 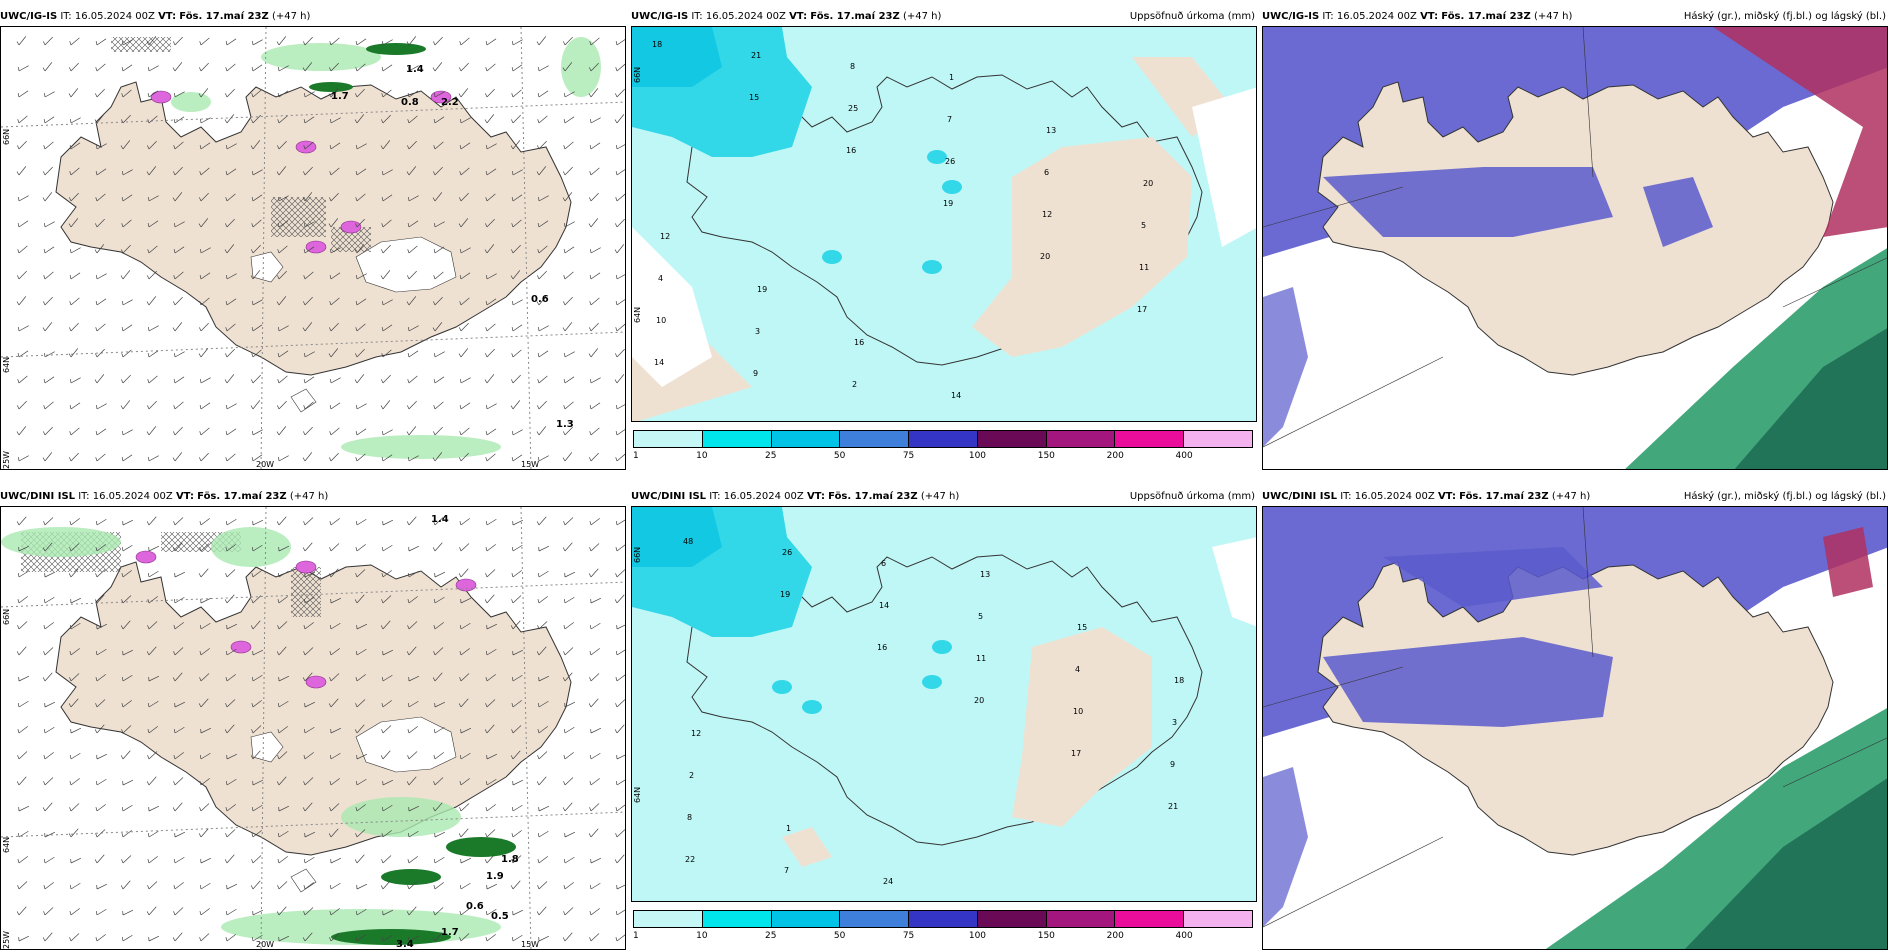 I want to click on grid-label-1: 64N, so click(x=637, y=315).